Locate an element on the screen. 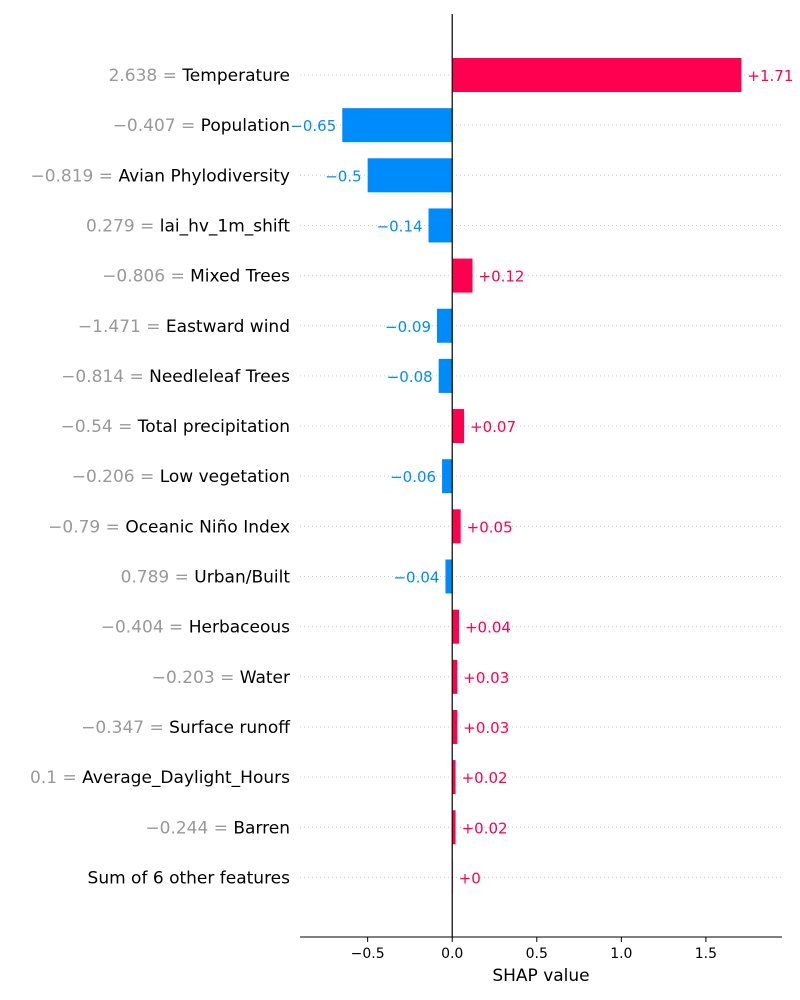 The width and height of the screenshot is (800, 1000). feature-value: 0.789 is located at coordinates (145, 578).